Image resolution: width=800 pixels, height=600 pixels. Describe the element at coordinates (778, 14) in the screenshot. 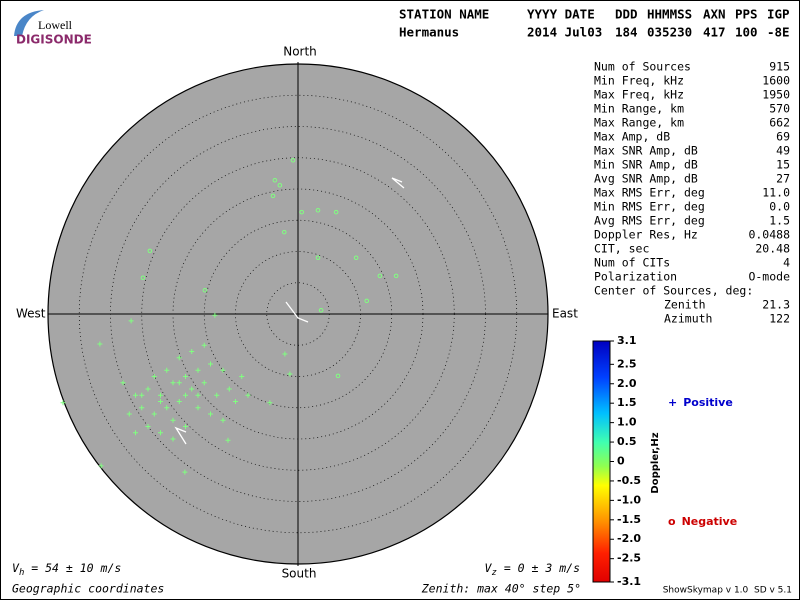

I see `header-column: IGP` at that location.